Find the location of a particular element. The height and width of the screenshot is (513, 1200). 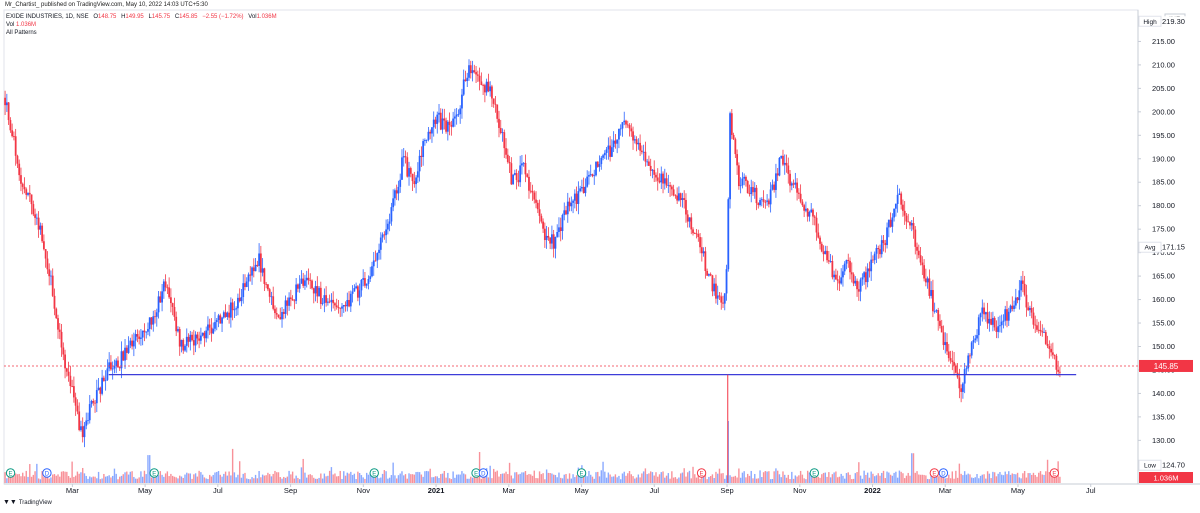

price-tick-label: 200.00 is located at coordinates (1163, 111).